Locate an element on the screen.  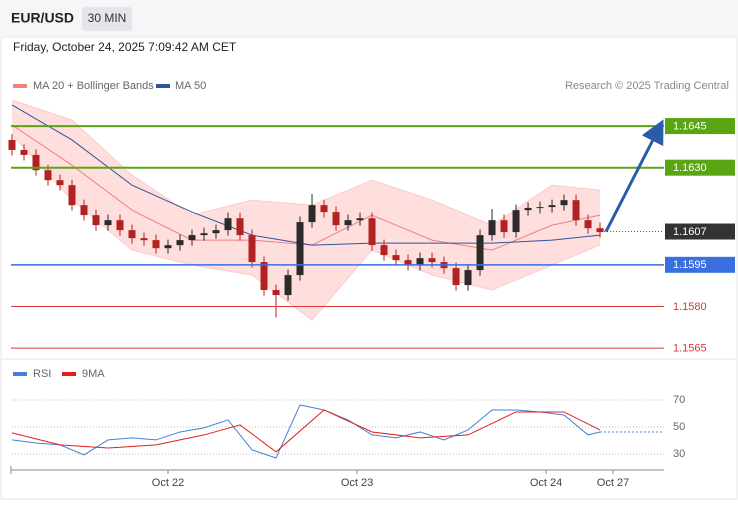
legend-label: MA 20 + Bollinger Bands is located at coordinates (93, 86).